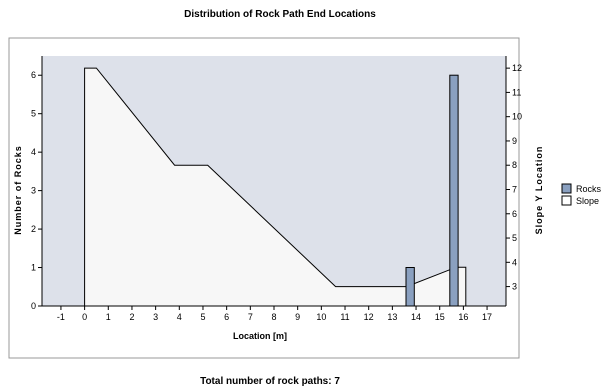 The width and height of the screenshot is (608, 391). What do you see at coordinates (226, 317) in the screenshot?
I see `x-tick-label: 6` at bounding box center [226, 317].